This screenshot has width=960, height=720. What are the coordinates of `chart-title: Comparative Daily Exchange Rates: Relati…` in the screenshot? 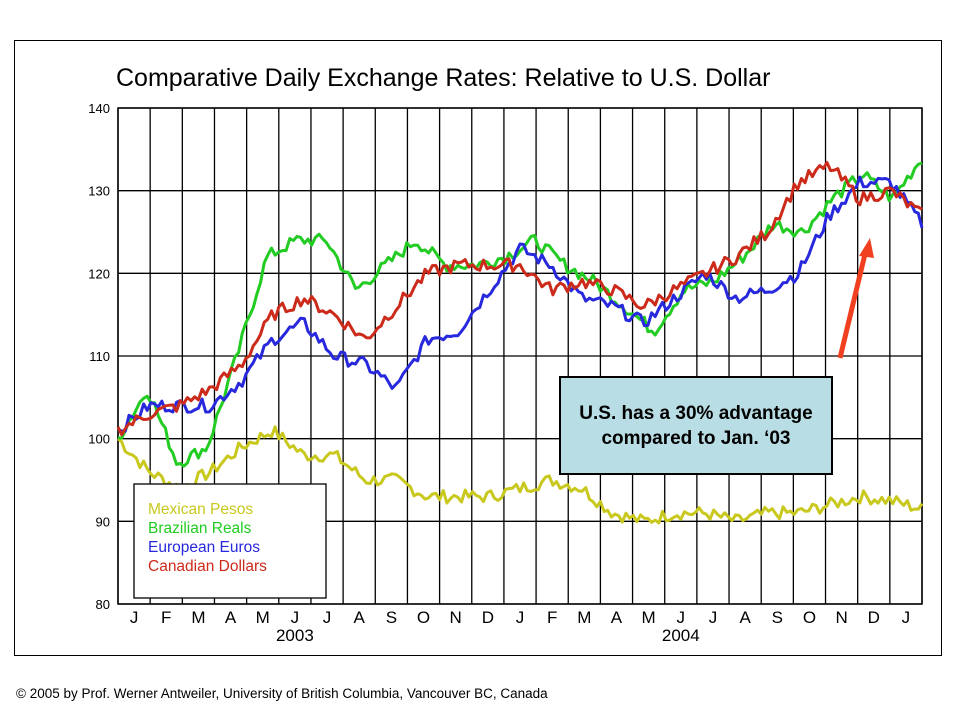 It's located at (443, 78).